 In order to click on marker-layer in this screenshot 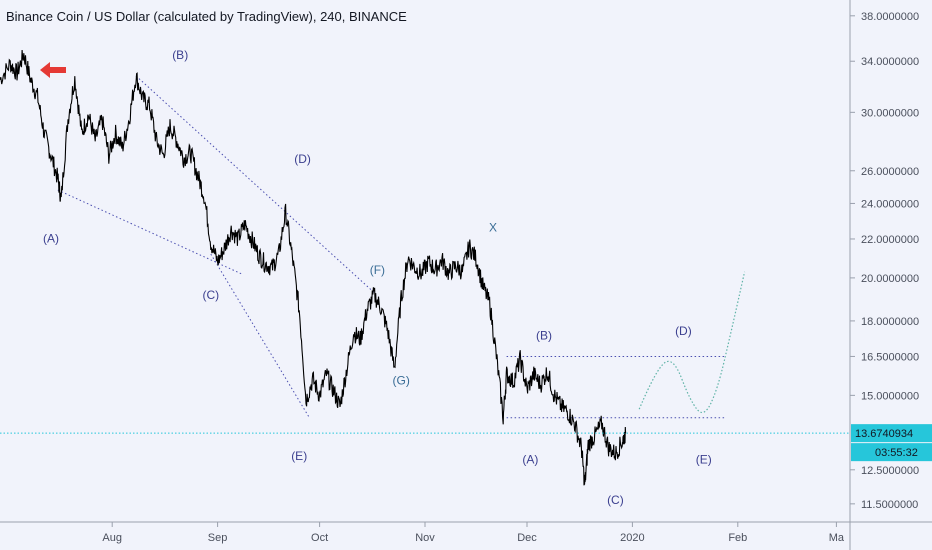, I will do `click(53, 70)`.